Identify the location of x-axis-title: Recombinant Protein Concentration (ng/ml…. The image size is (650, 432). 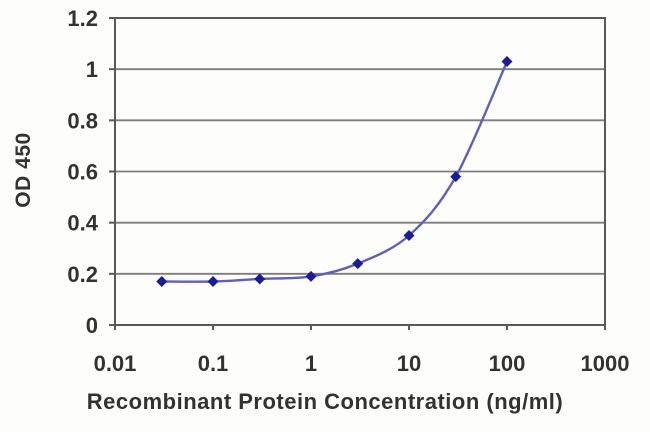
(325, 401).